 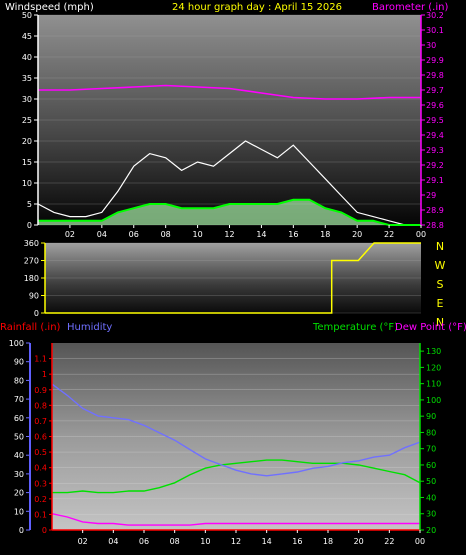 What do you see at coordinates (430, 327) in the screenshot?
I see `dewpoint-label: Dew Point (°F)` at bounding box center [430, 327].